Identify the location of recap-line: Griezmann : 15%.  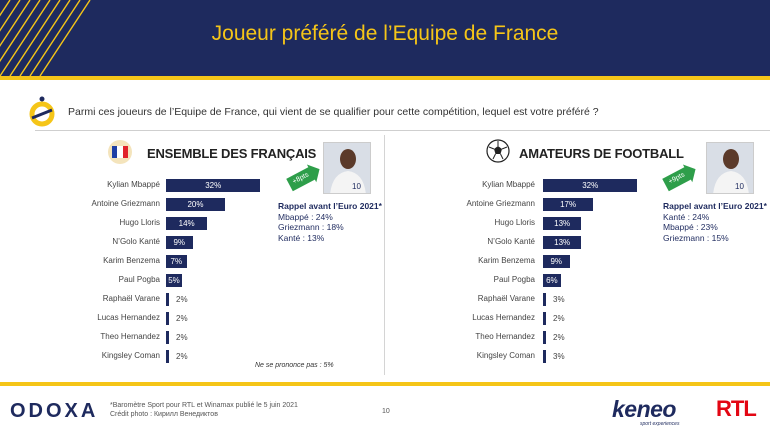
(696, 237).